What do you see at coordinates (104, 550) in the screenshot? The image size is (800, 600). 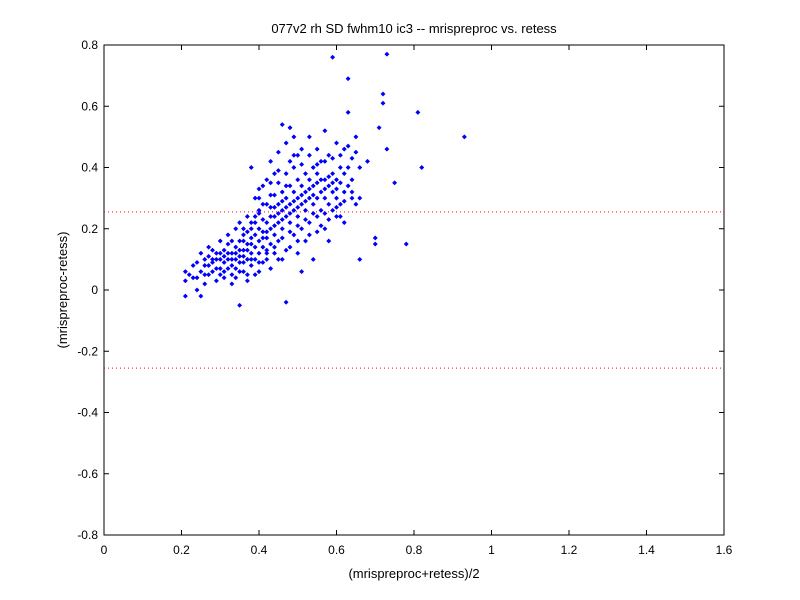 I see `x-tick-label: 0` at bounding box center [104, 550].